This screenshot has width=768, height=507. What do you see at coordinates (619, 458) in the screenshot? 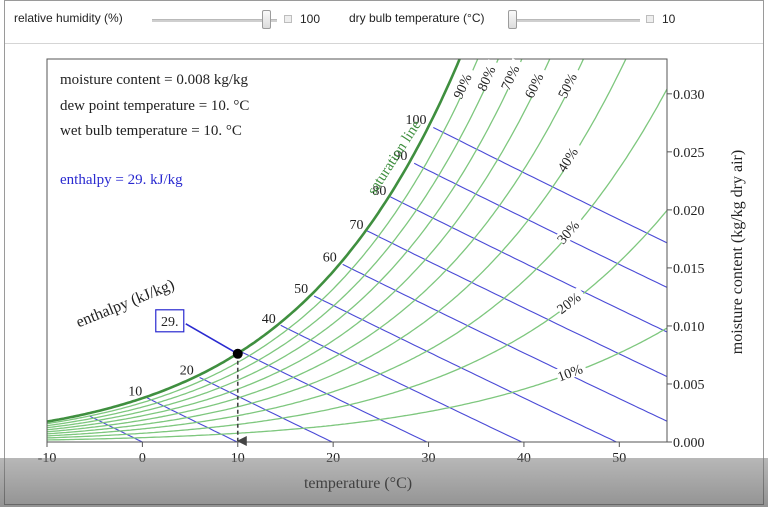
I see `x-tick-label: 50` at bounding box center [619, 458].